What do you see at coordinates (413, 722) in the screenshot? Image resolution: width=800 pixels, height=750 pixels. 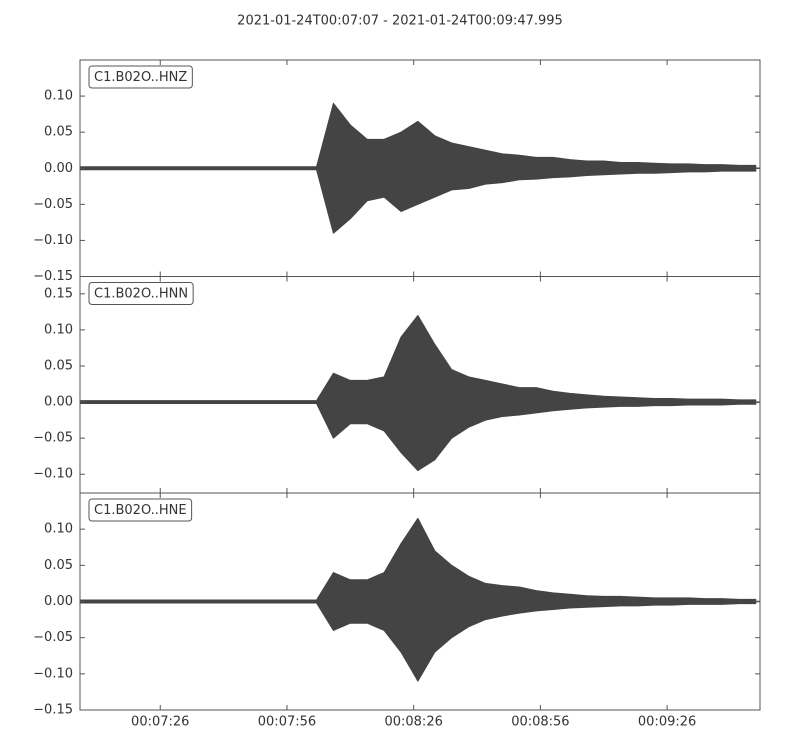 I see `x-tick-label: 00:08:26` at bounding box center [413, 722].